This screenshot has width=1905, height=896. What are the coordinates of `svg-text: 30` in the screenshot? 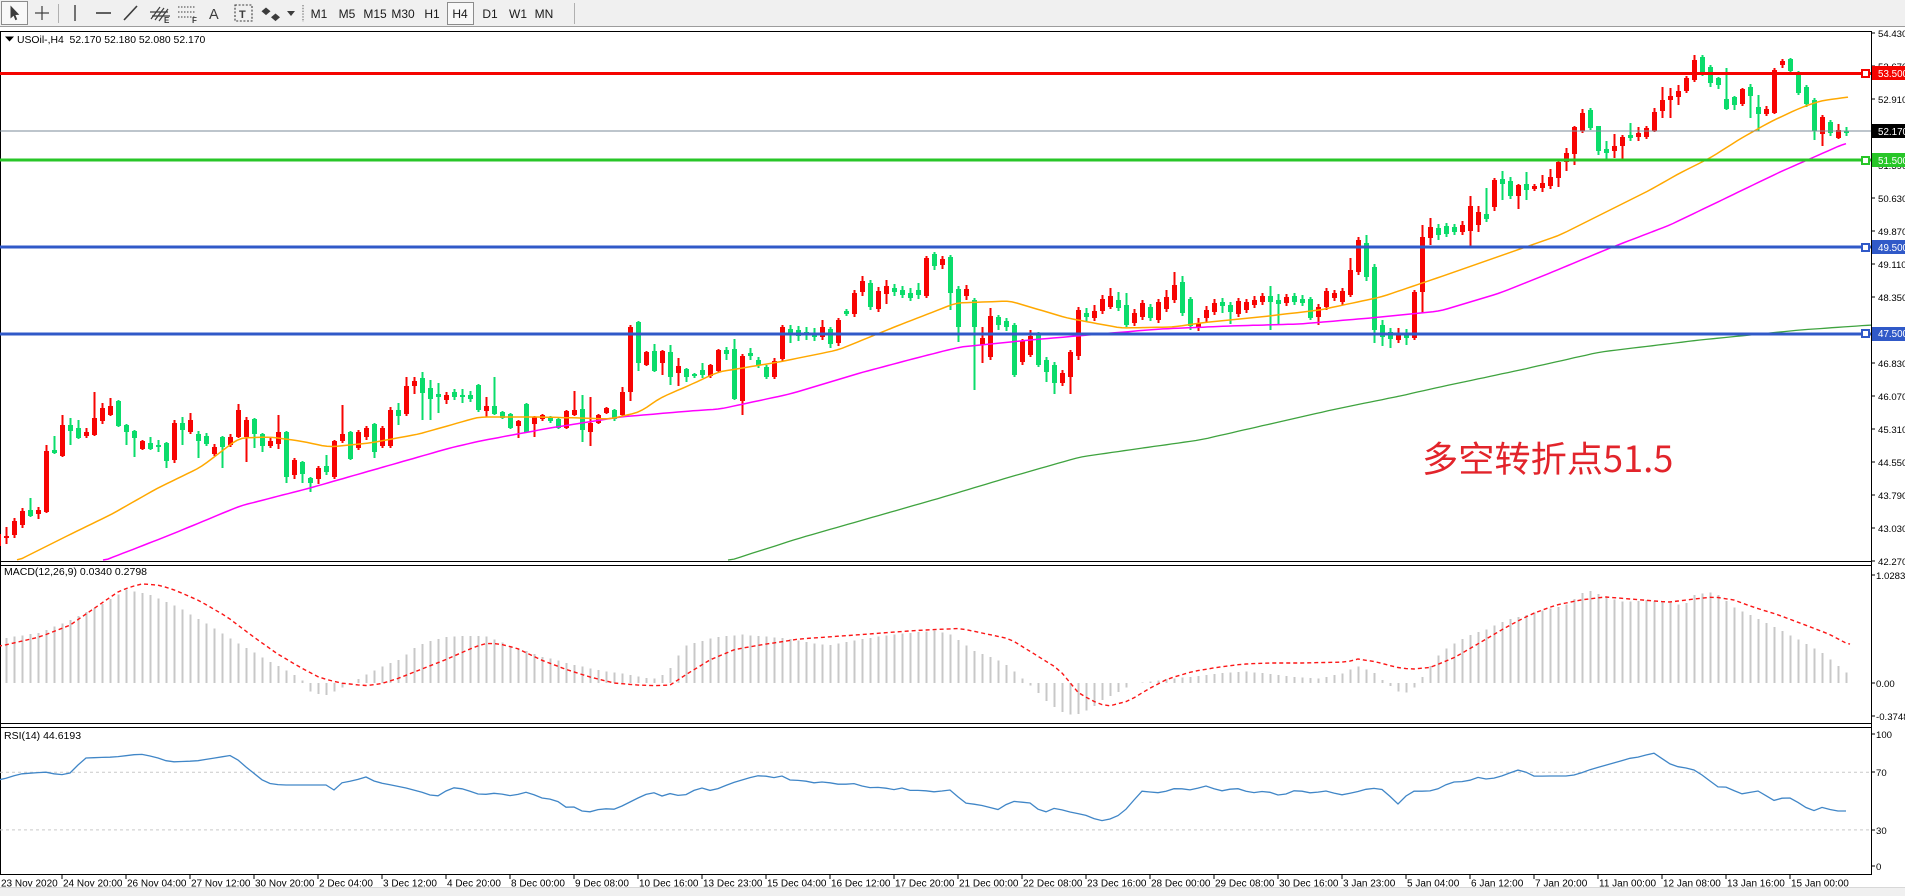 It's located at (1881, 831).